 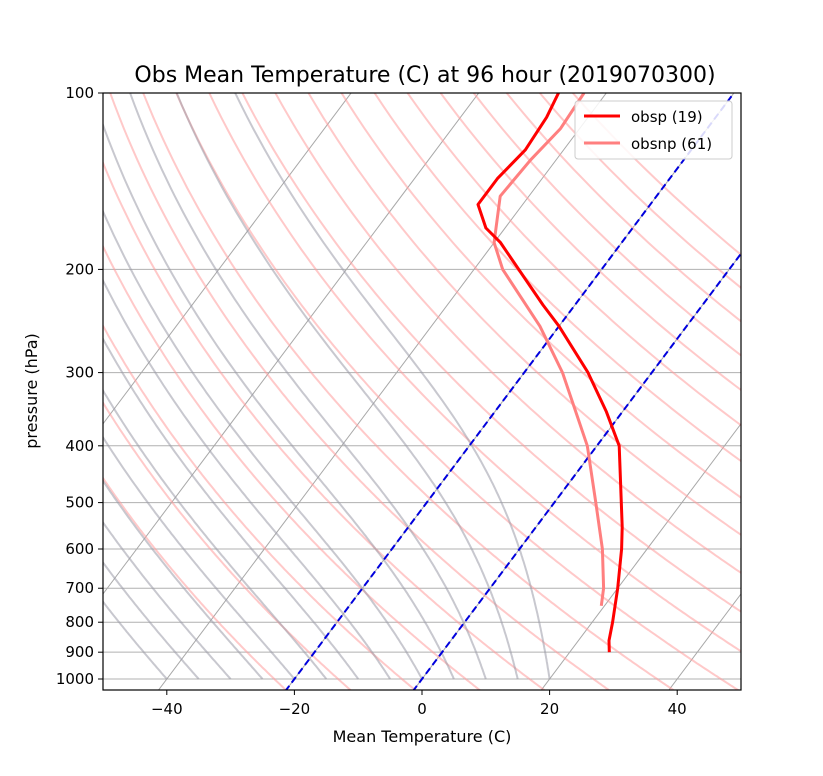 I want to click on legend-label-obsnp: obsnp (61), so click(x=671, y=144).